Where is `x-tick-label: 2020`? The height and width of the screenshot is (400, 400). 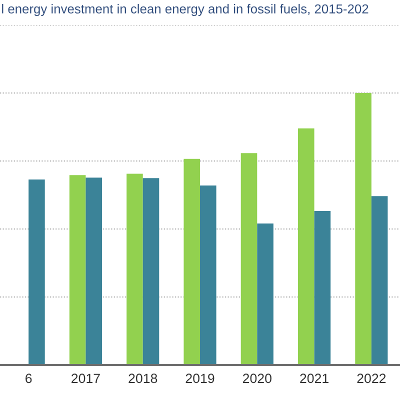
x-tick-label: 2020 is located at coordinates (257, 379).